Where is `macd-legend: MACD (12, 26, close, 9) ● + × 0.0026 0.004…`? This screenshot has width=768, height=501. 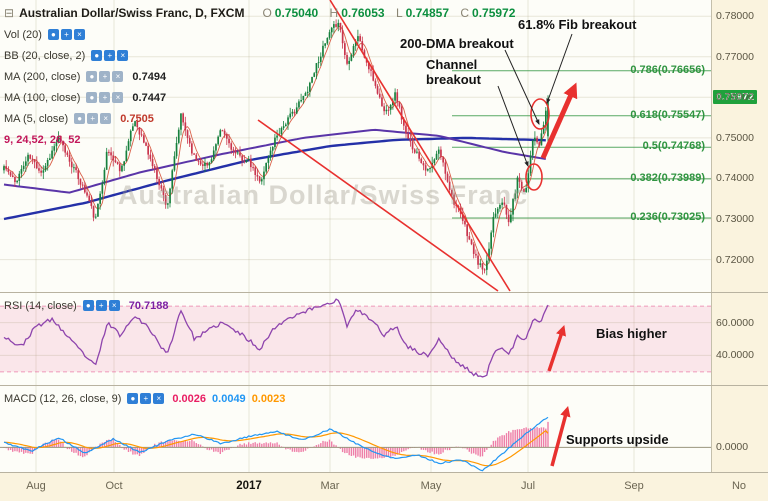
macd-legend: MACD (12, 26, close, 9) ● + × 0.0026 0.004… is located at coordinates (144, 398).